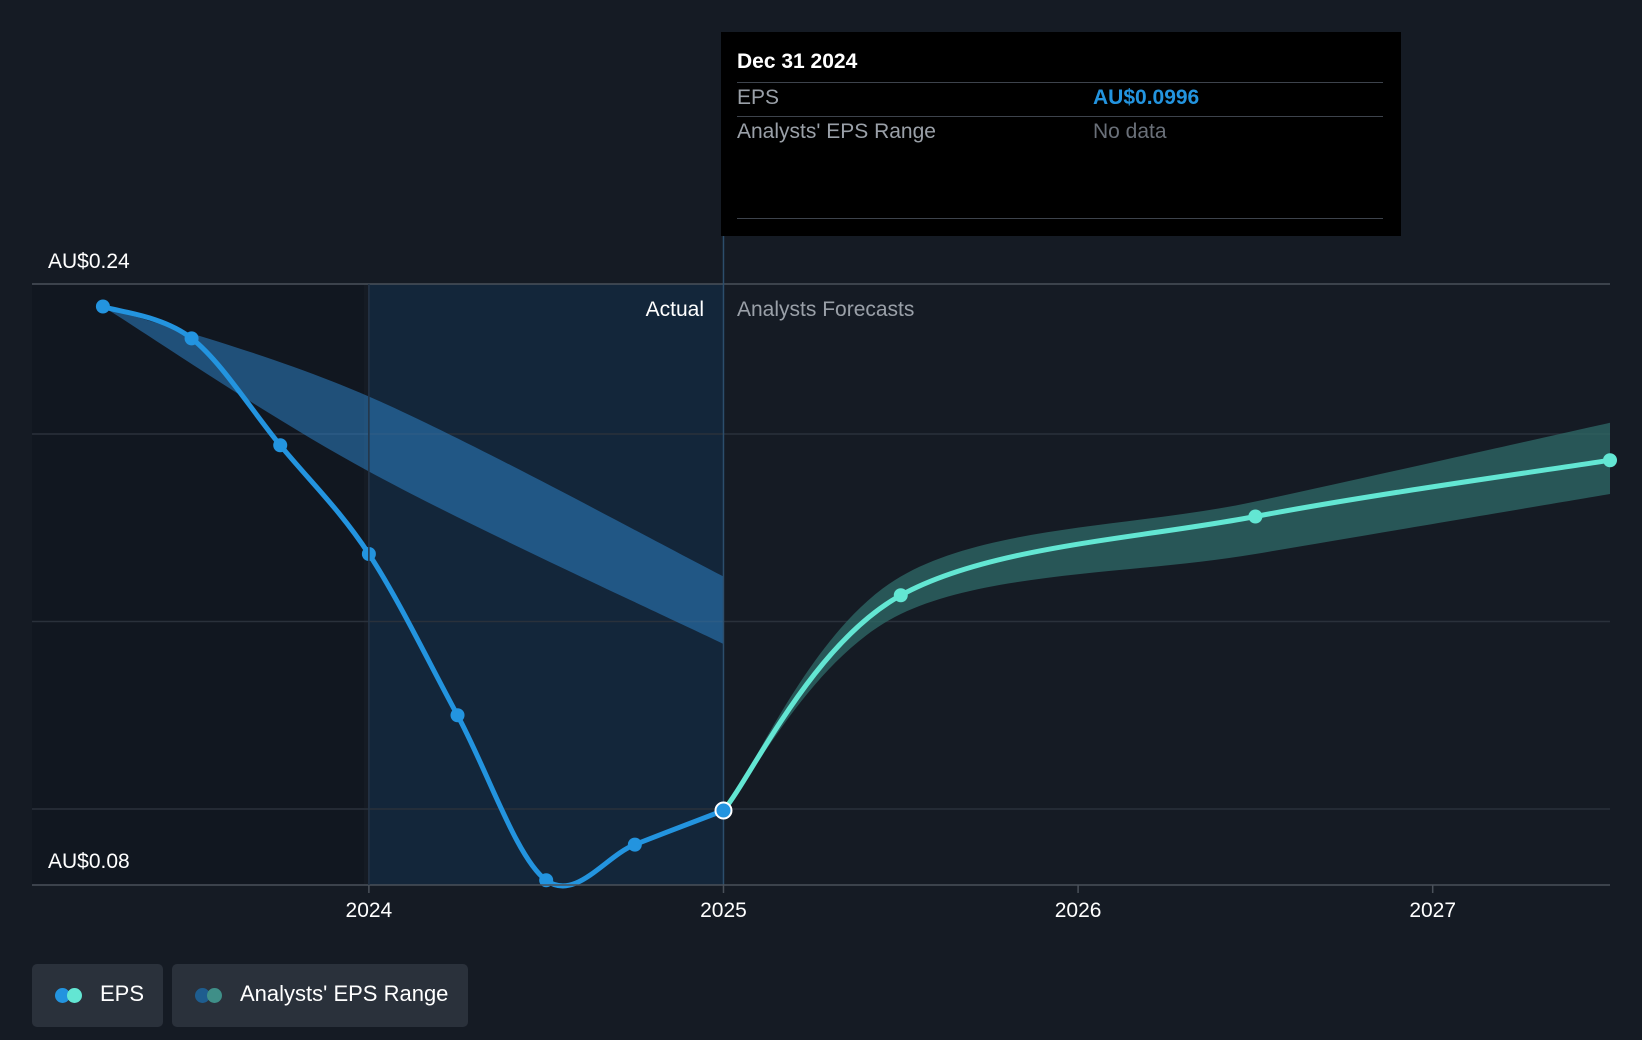 This screenshot has height=1040, width=1642. What do you see at coordinates (198, 584) in the screenshot?
I see `past-background` at bounding box center [198, 584].